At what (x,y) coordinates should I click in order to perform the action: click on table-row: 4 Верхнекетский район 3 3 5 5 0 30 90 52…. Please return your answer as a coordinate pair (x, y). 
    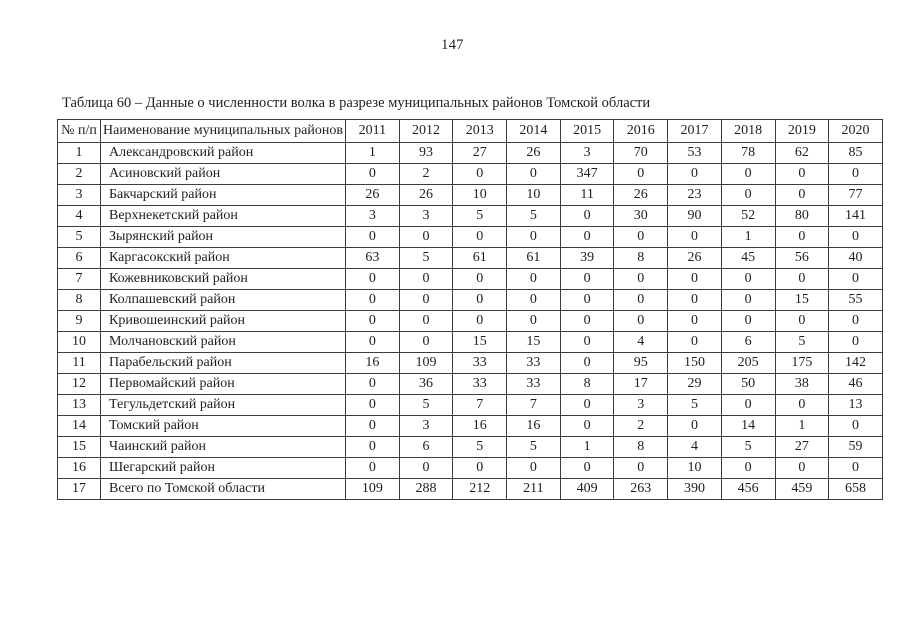
    Looking at the image, I should click on (470, 216).